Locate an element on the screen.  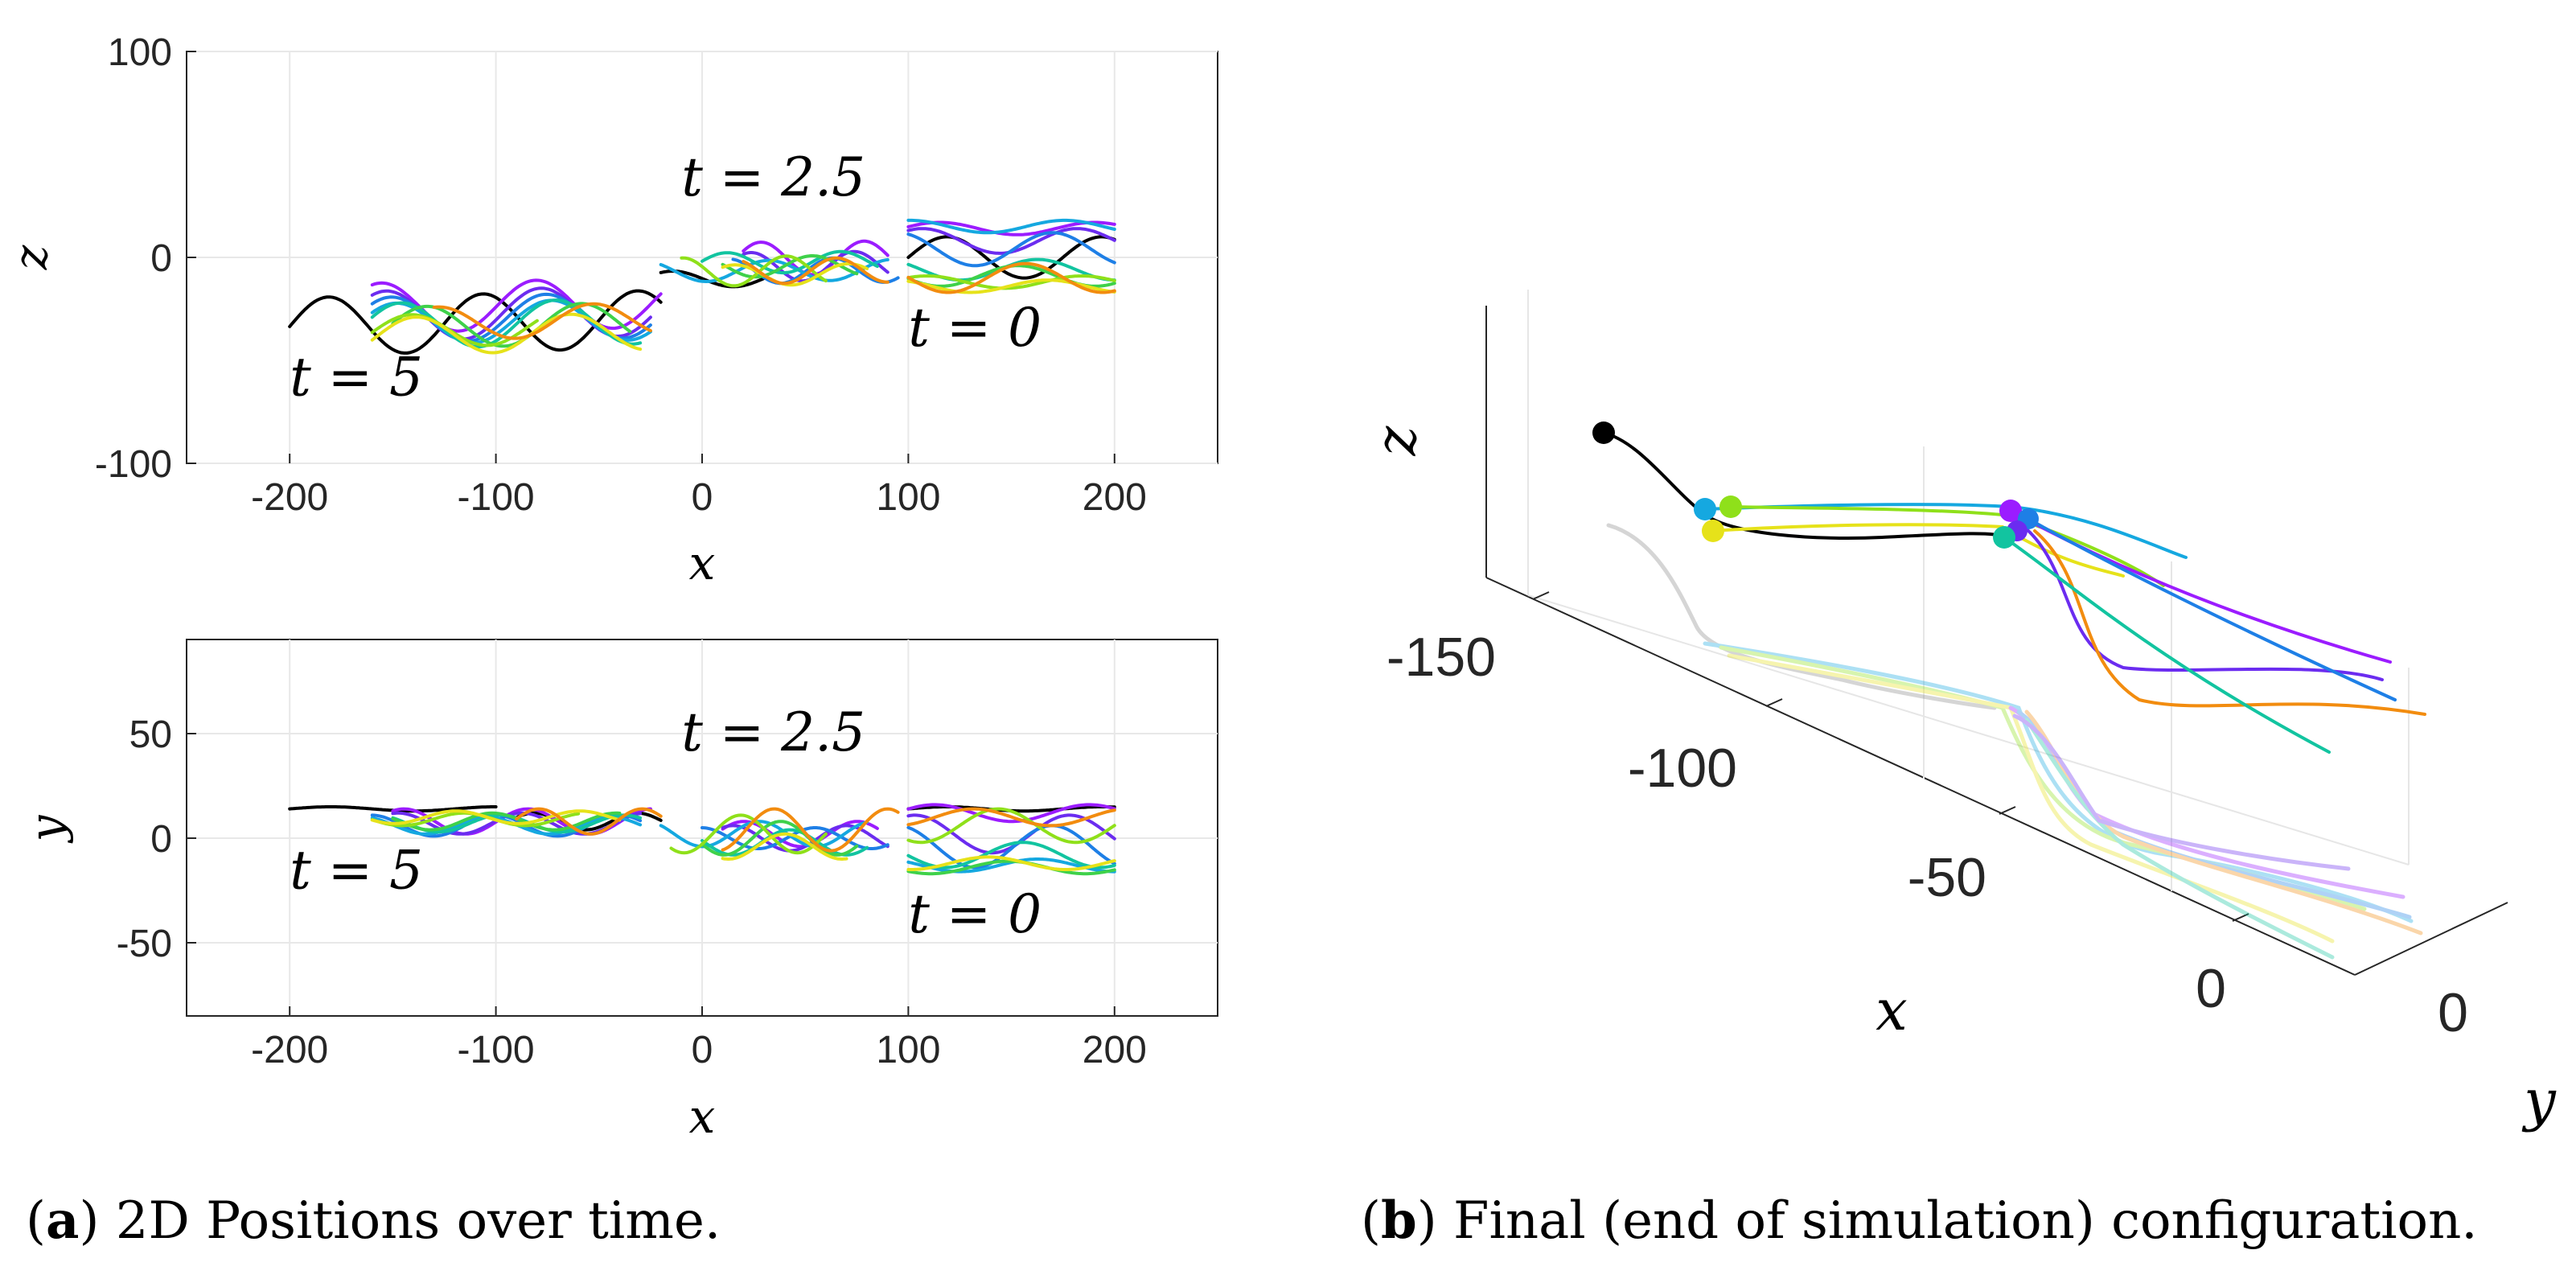
series-xy is located at coordinates (702, 839).